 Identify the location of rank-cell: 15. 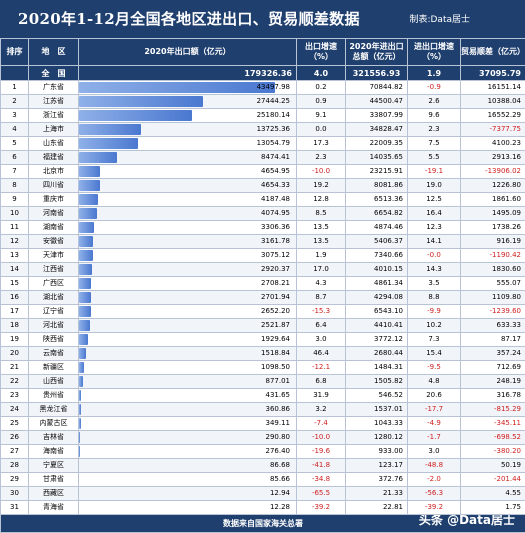
(15, 284).